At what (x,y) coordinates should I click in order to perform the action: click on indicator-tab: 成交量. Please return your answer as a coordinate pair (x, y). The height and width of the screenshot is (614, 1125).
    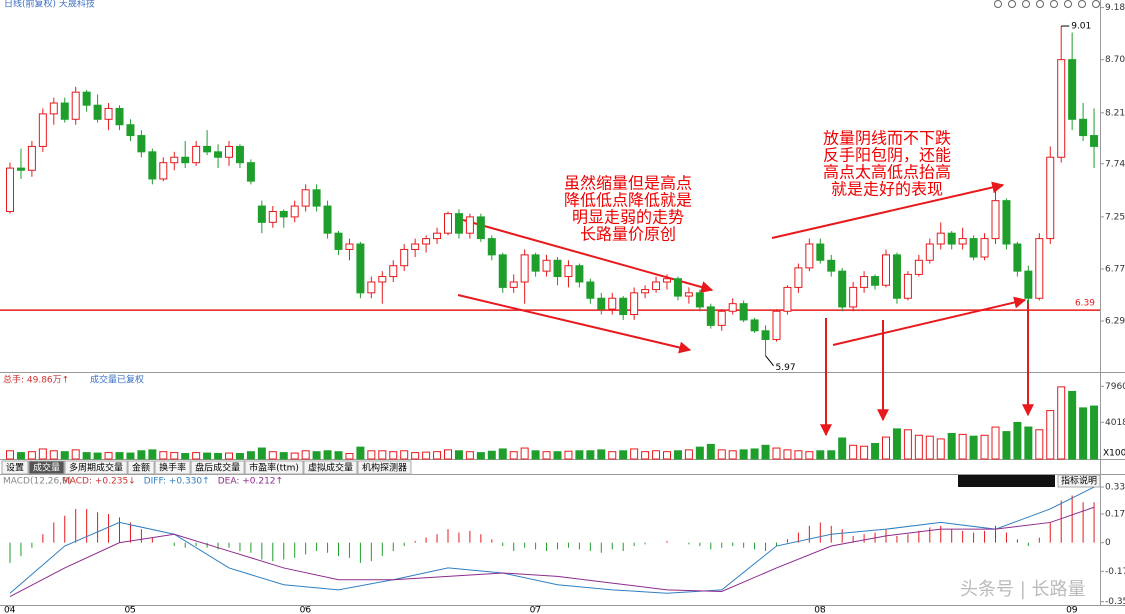
    Looking at the image, I should click on (46, 467).